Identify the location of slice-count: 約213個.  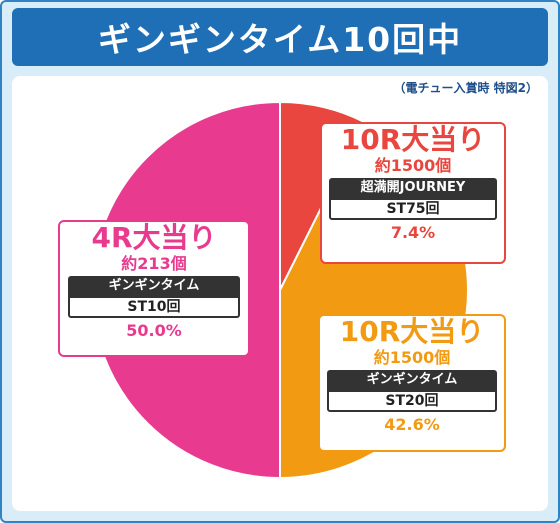
(154, 263).